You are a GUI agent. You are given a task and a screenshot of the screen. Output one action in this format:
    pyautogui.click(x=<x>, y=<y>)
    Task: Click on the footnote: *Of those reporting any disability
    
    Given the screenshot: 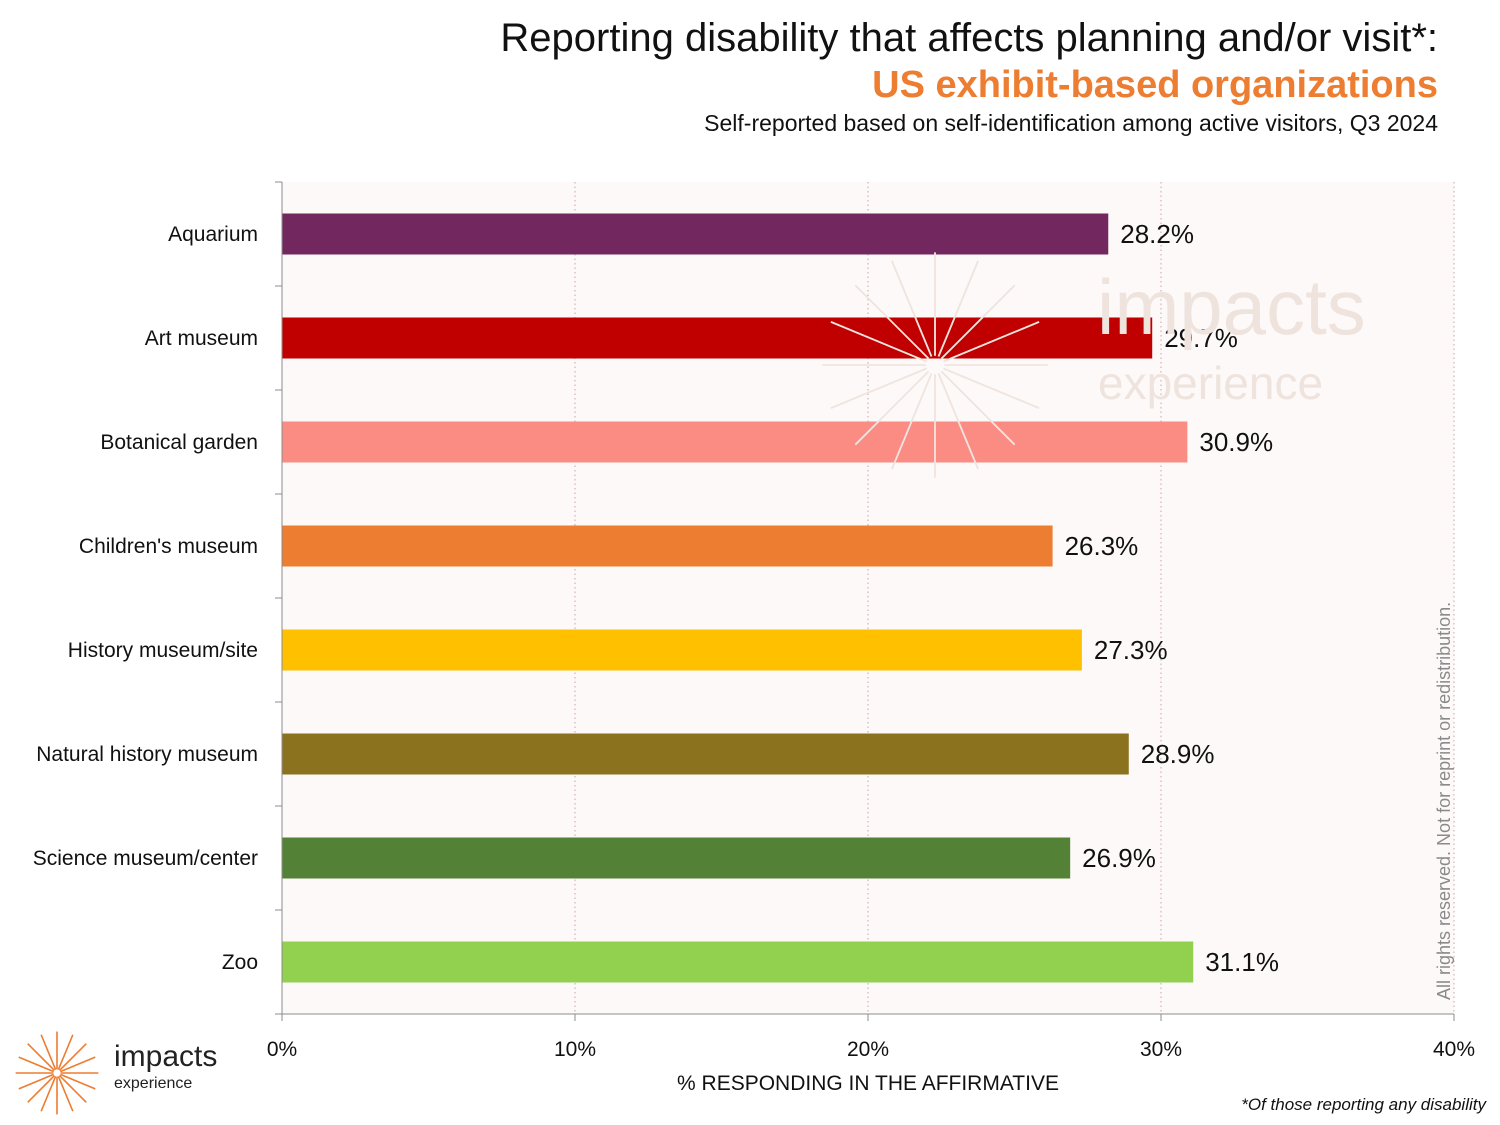 What is the action you would take?
    pyautogui.click(x=1363, y=1104)
    